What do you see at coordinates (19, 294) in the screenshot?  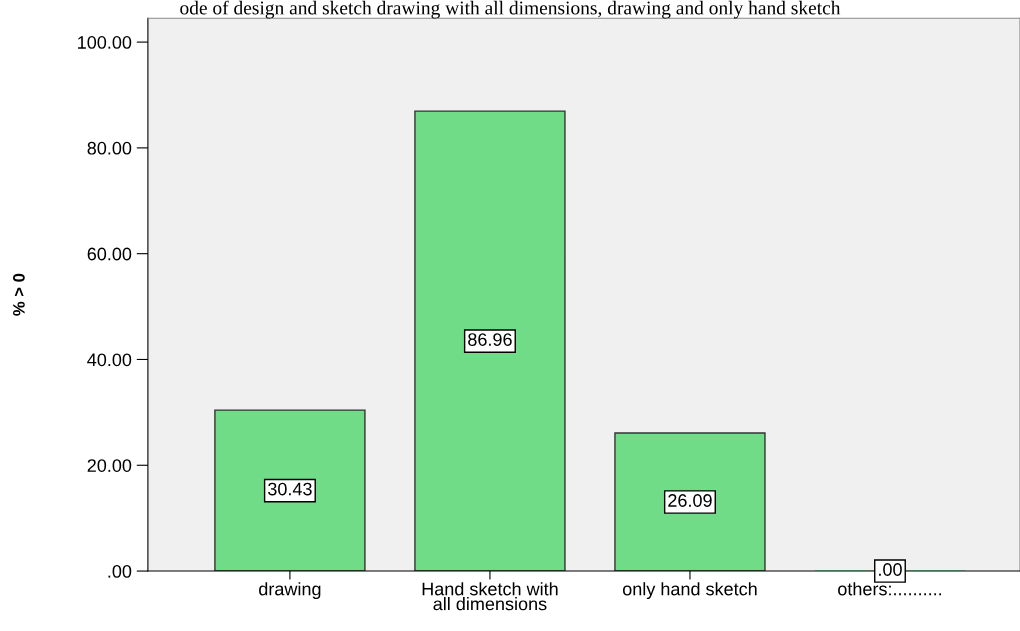 I see `y-axis-title: % > 0` at bounding box center [19, 294].